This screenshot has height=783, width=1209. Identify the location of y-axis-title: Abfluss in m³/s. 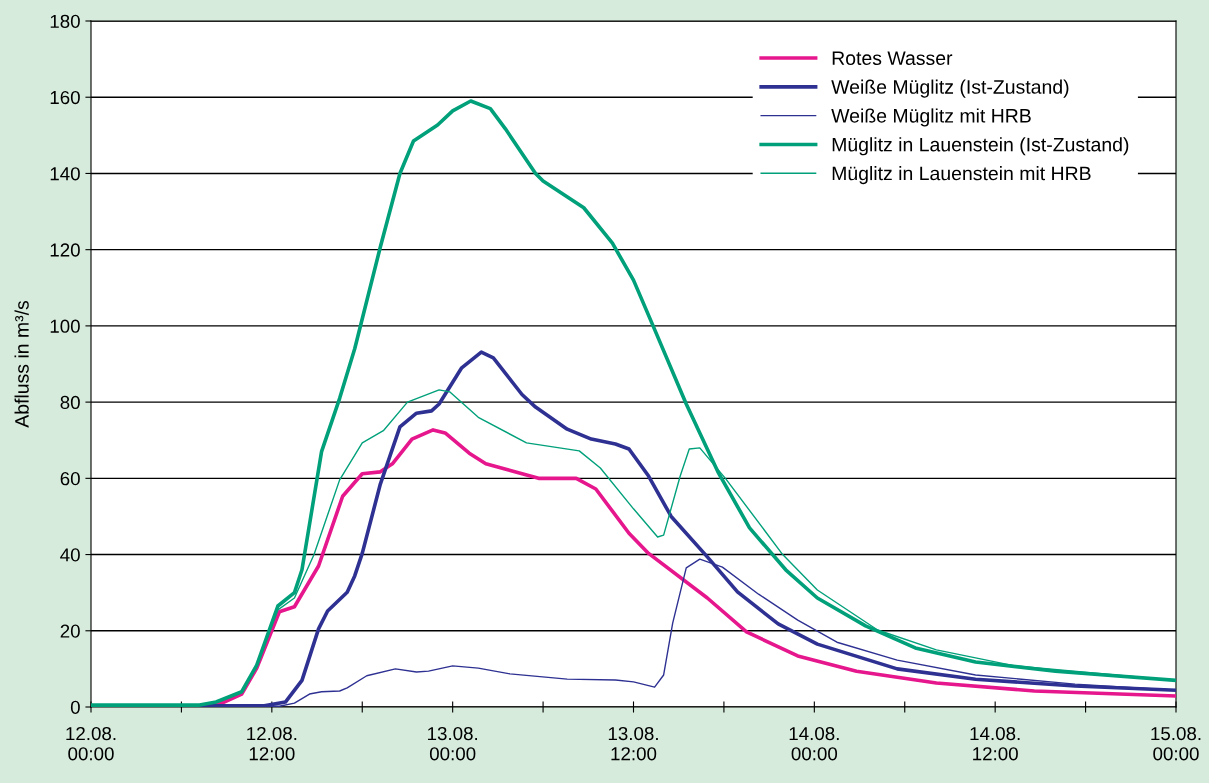
(21, 364).